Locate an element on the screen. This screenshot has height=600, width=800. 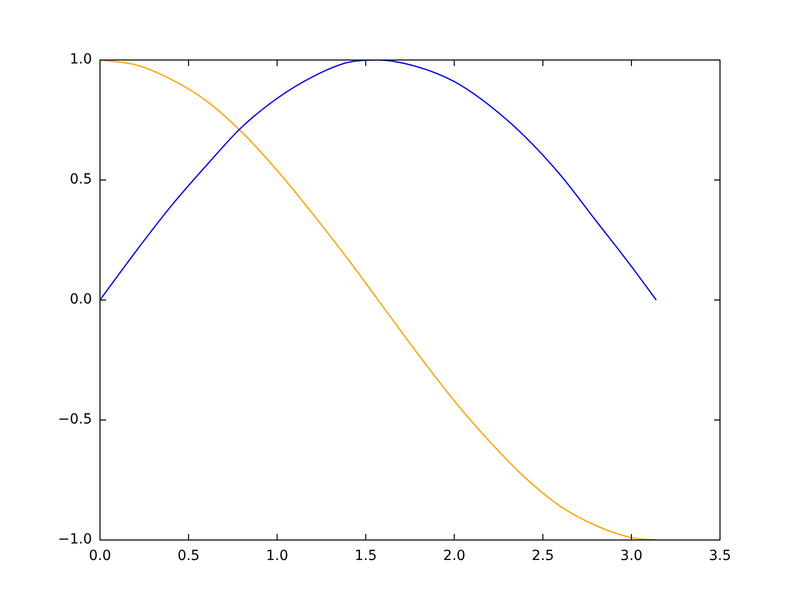
y-tick-label: 0.5 is located at coordinates (81, 180).